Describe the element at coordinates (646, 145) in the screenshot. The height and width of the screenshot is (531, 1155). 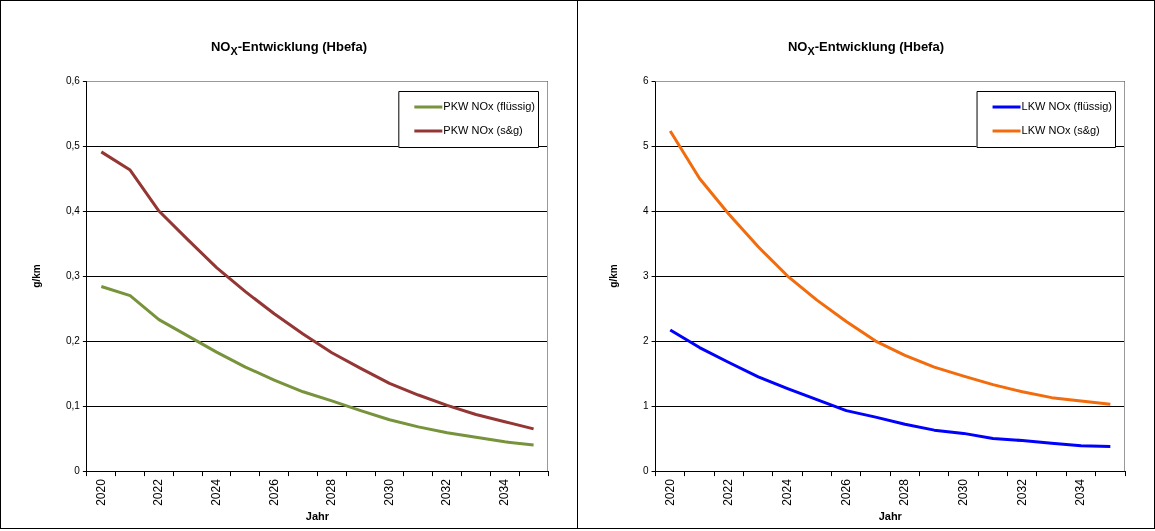
I see `y-tick-label: 5` at that location.